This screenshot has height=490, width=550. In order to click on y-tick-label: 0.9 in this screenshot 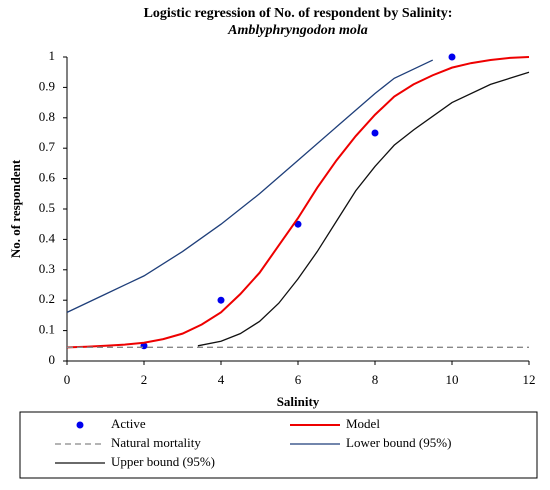, I will do `click(47, 85)`.